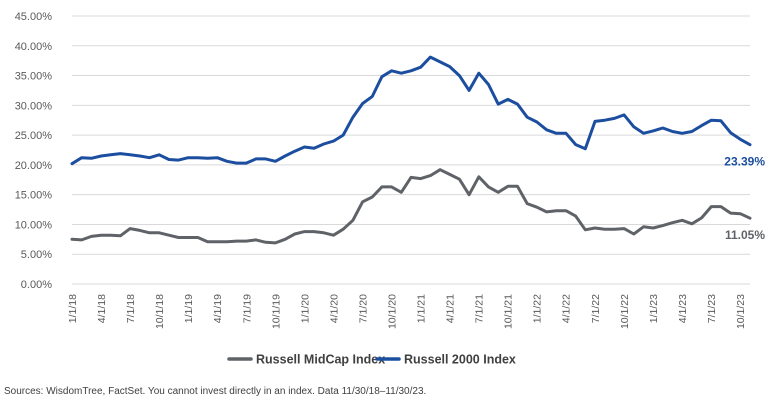  Describe the element at coordinates (160, 311) in the screenshot. I see `x-tick-label: 10/1/18` at that location.